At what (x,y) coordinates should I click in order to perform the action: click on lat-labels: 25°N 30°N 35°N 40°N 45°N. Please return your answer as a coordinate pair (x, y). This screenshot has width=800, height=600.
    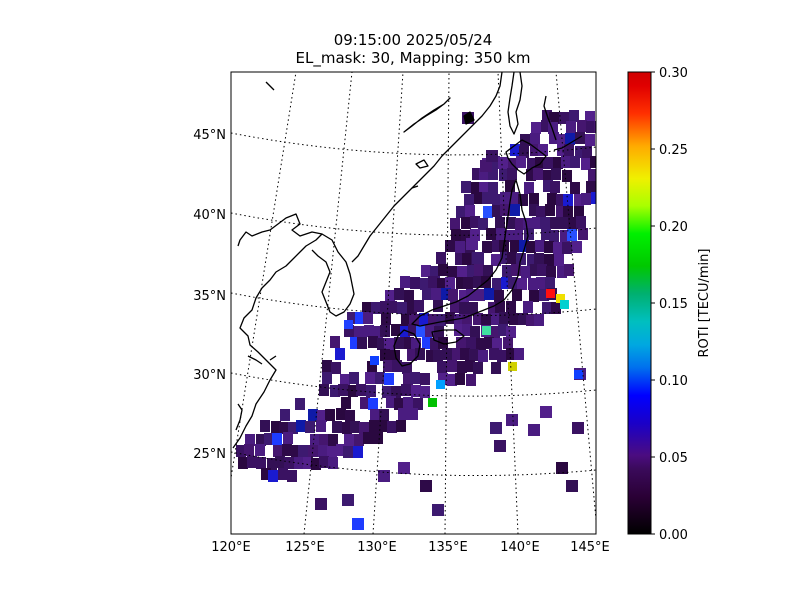
    Looking at the image, I should click on (209, 295).